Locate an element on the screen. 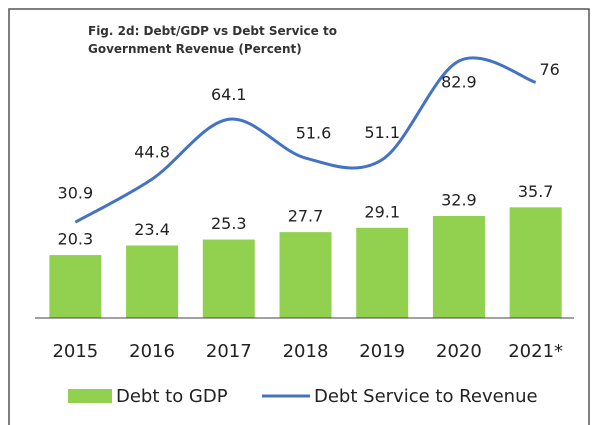 The image size is (598, 425). x-tick-label: 2021* is located at coordinates (535, 351).